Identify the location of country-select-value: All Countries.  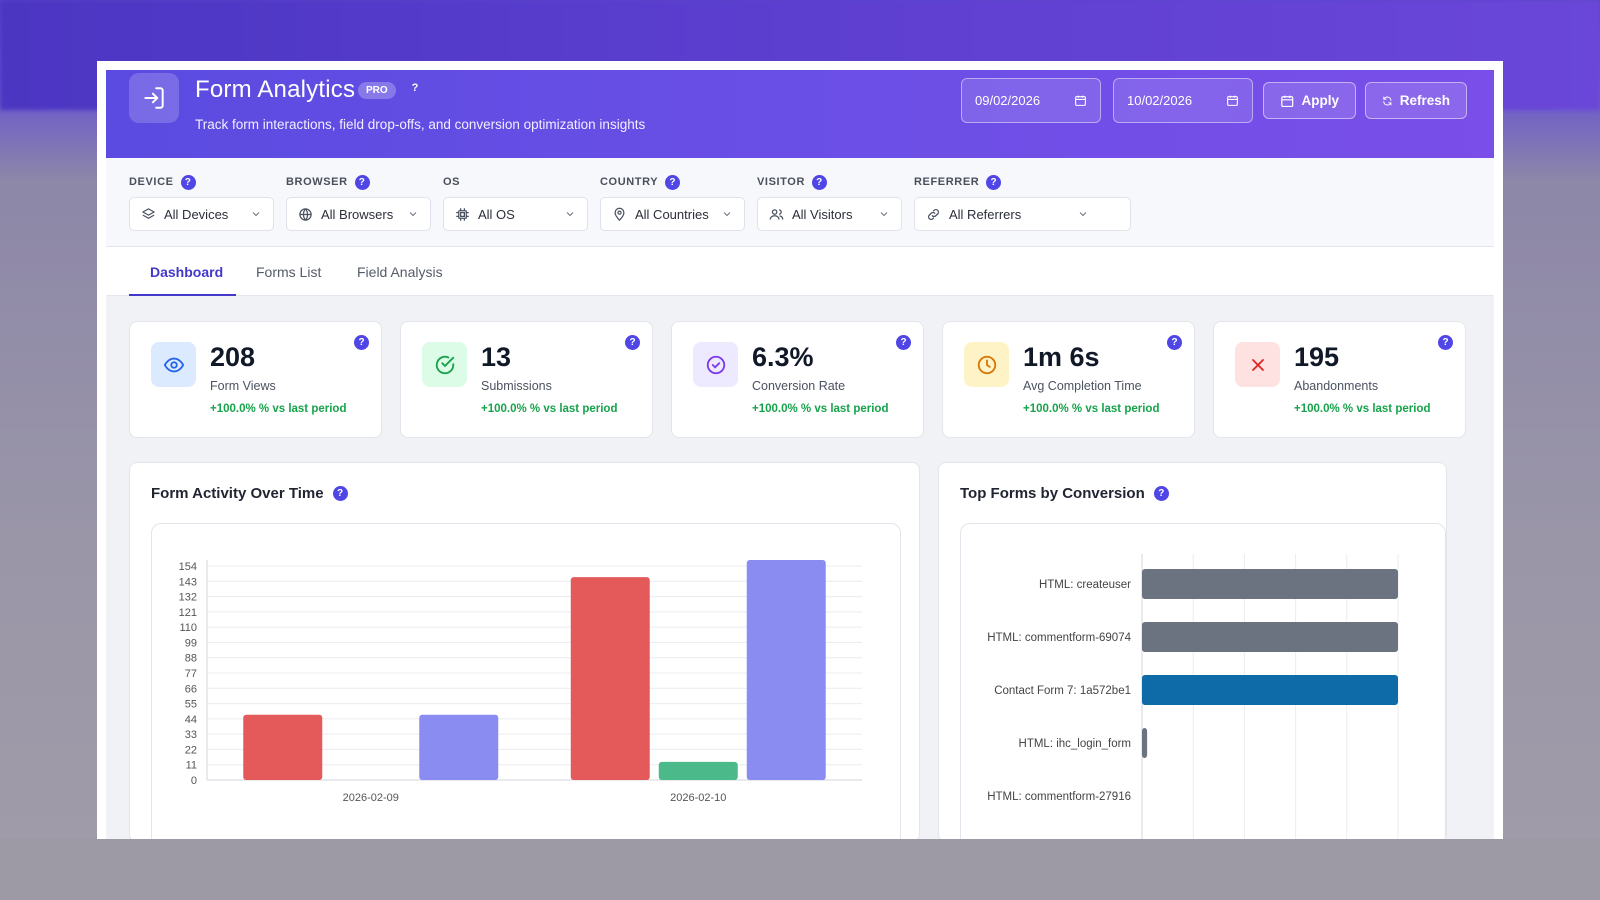
(672, 214).